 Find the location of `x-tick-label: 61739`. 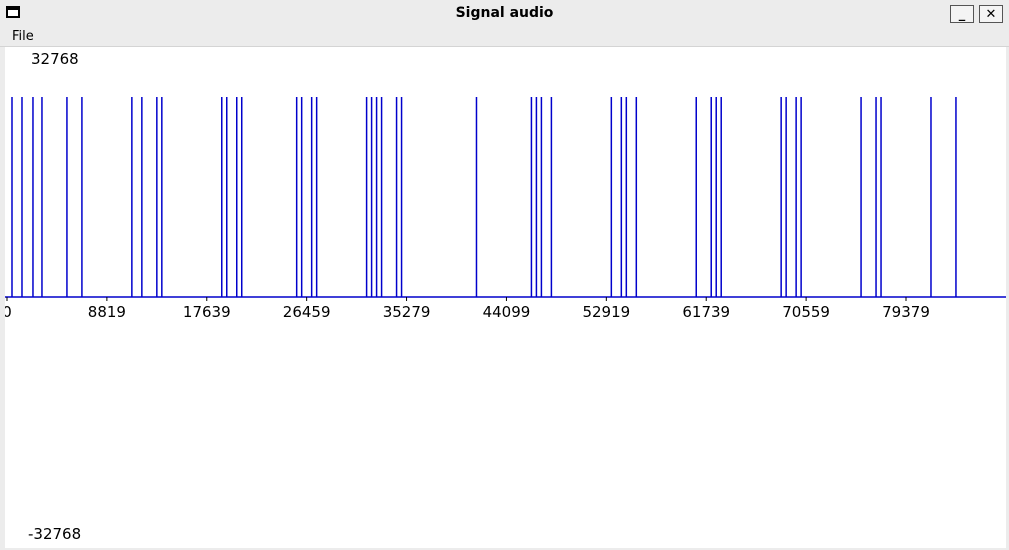

x-tick-label: 61739 is located at coordinates (706, 312).